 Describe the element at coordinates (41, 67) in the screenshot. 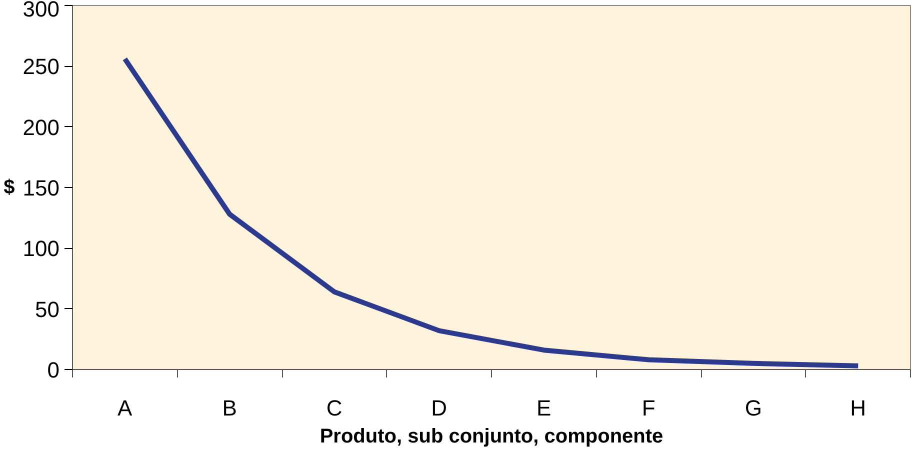

I see `y-tick-label: 250` at that location.